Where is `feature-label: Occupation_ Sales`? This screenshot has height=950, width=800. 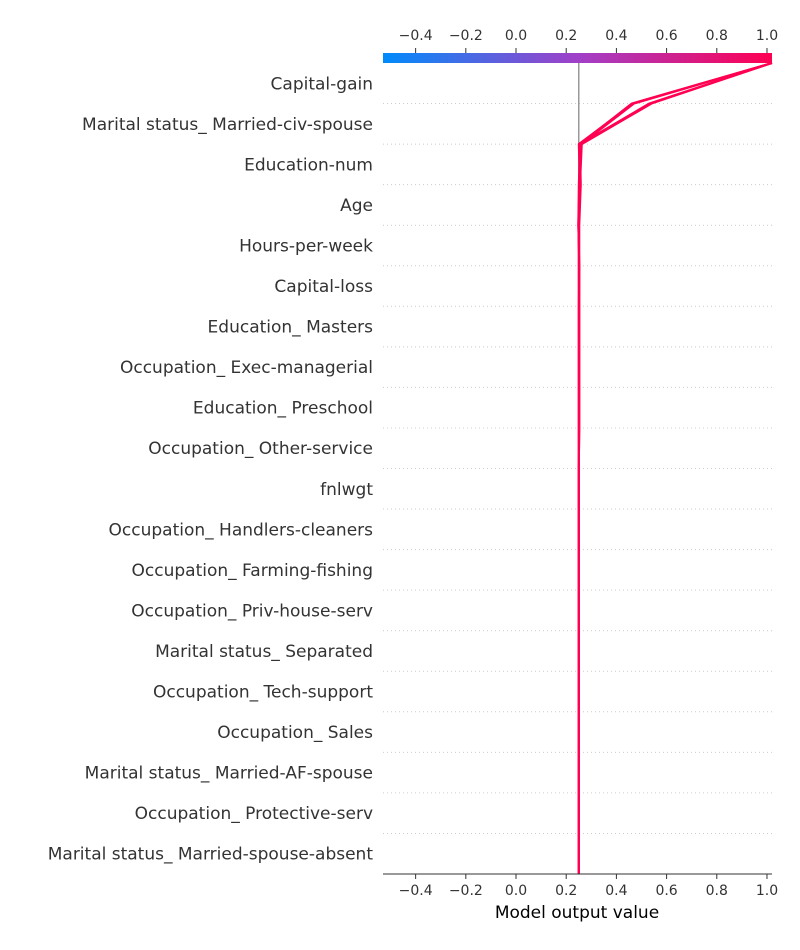 feature-label: Occupation_ Sales is located at coordinates (295, 733).